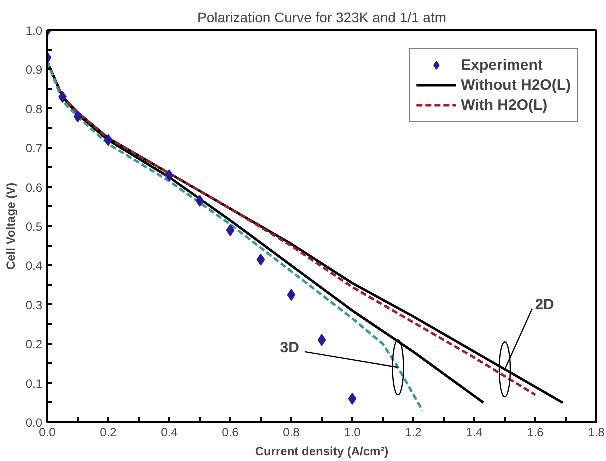 The width and height of the screenshot is (606, 461). I want to click on legend-label: Experiment, so click(502, 65).